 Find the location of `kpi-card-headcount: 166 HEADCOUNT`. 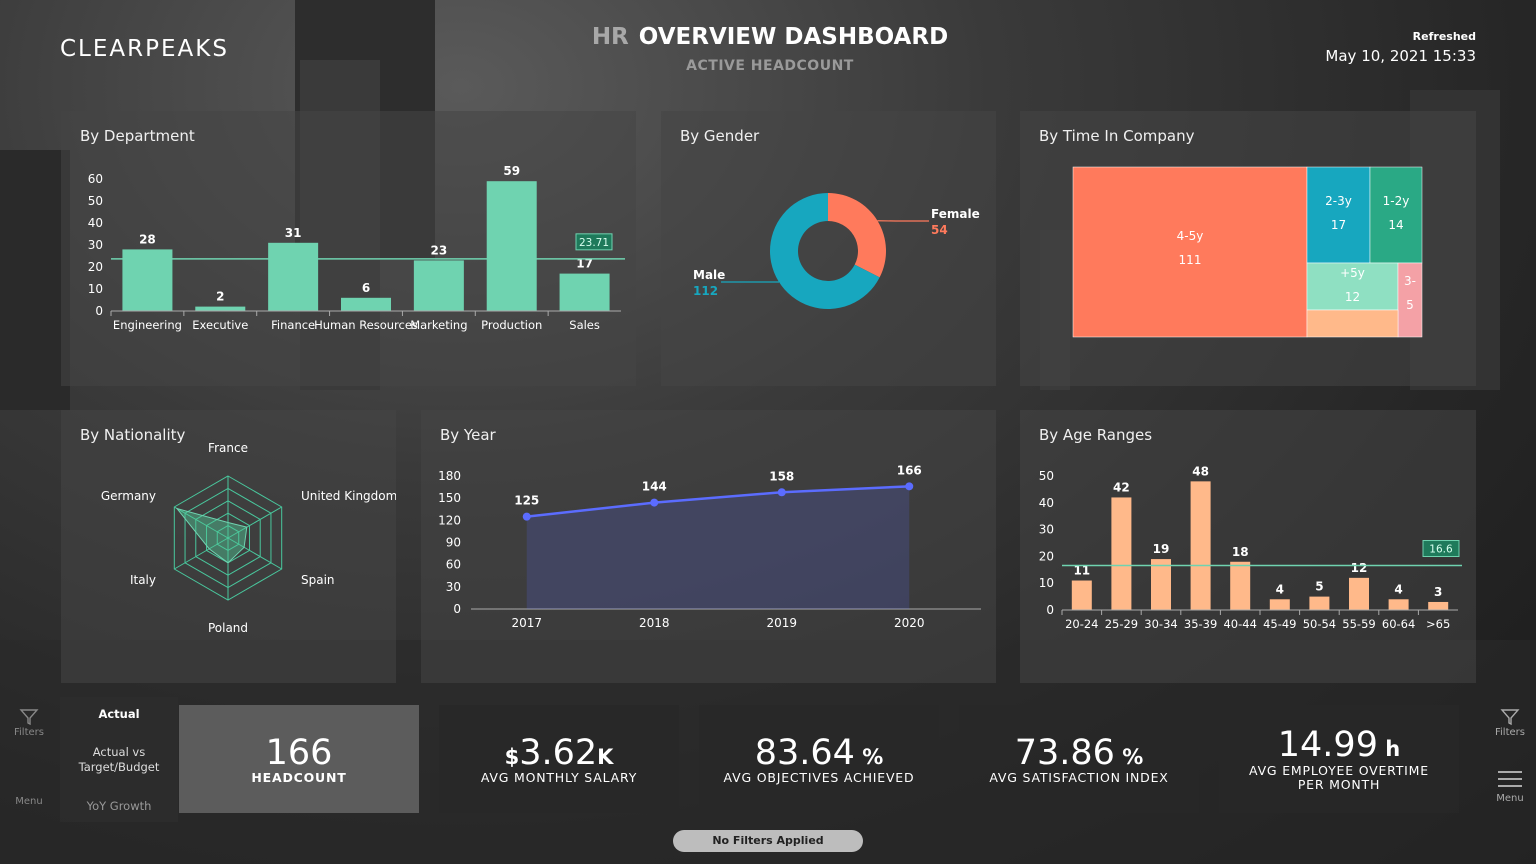

kpi-card-headcount: 166 HEADCOUNT is located at coordinates (299, 759).